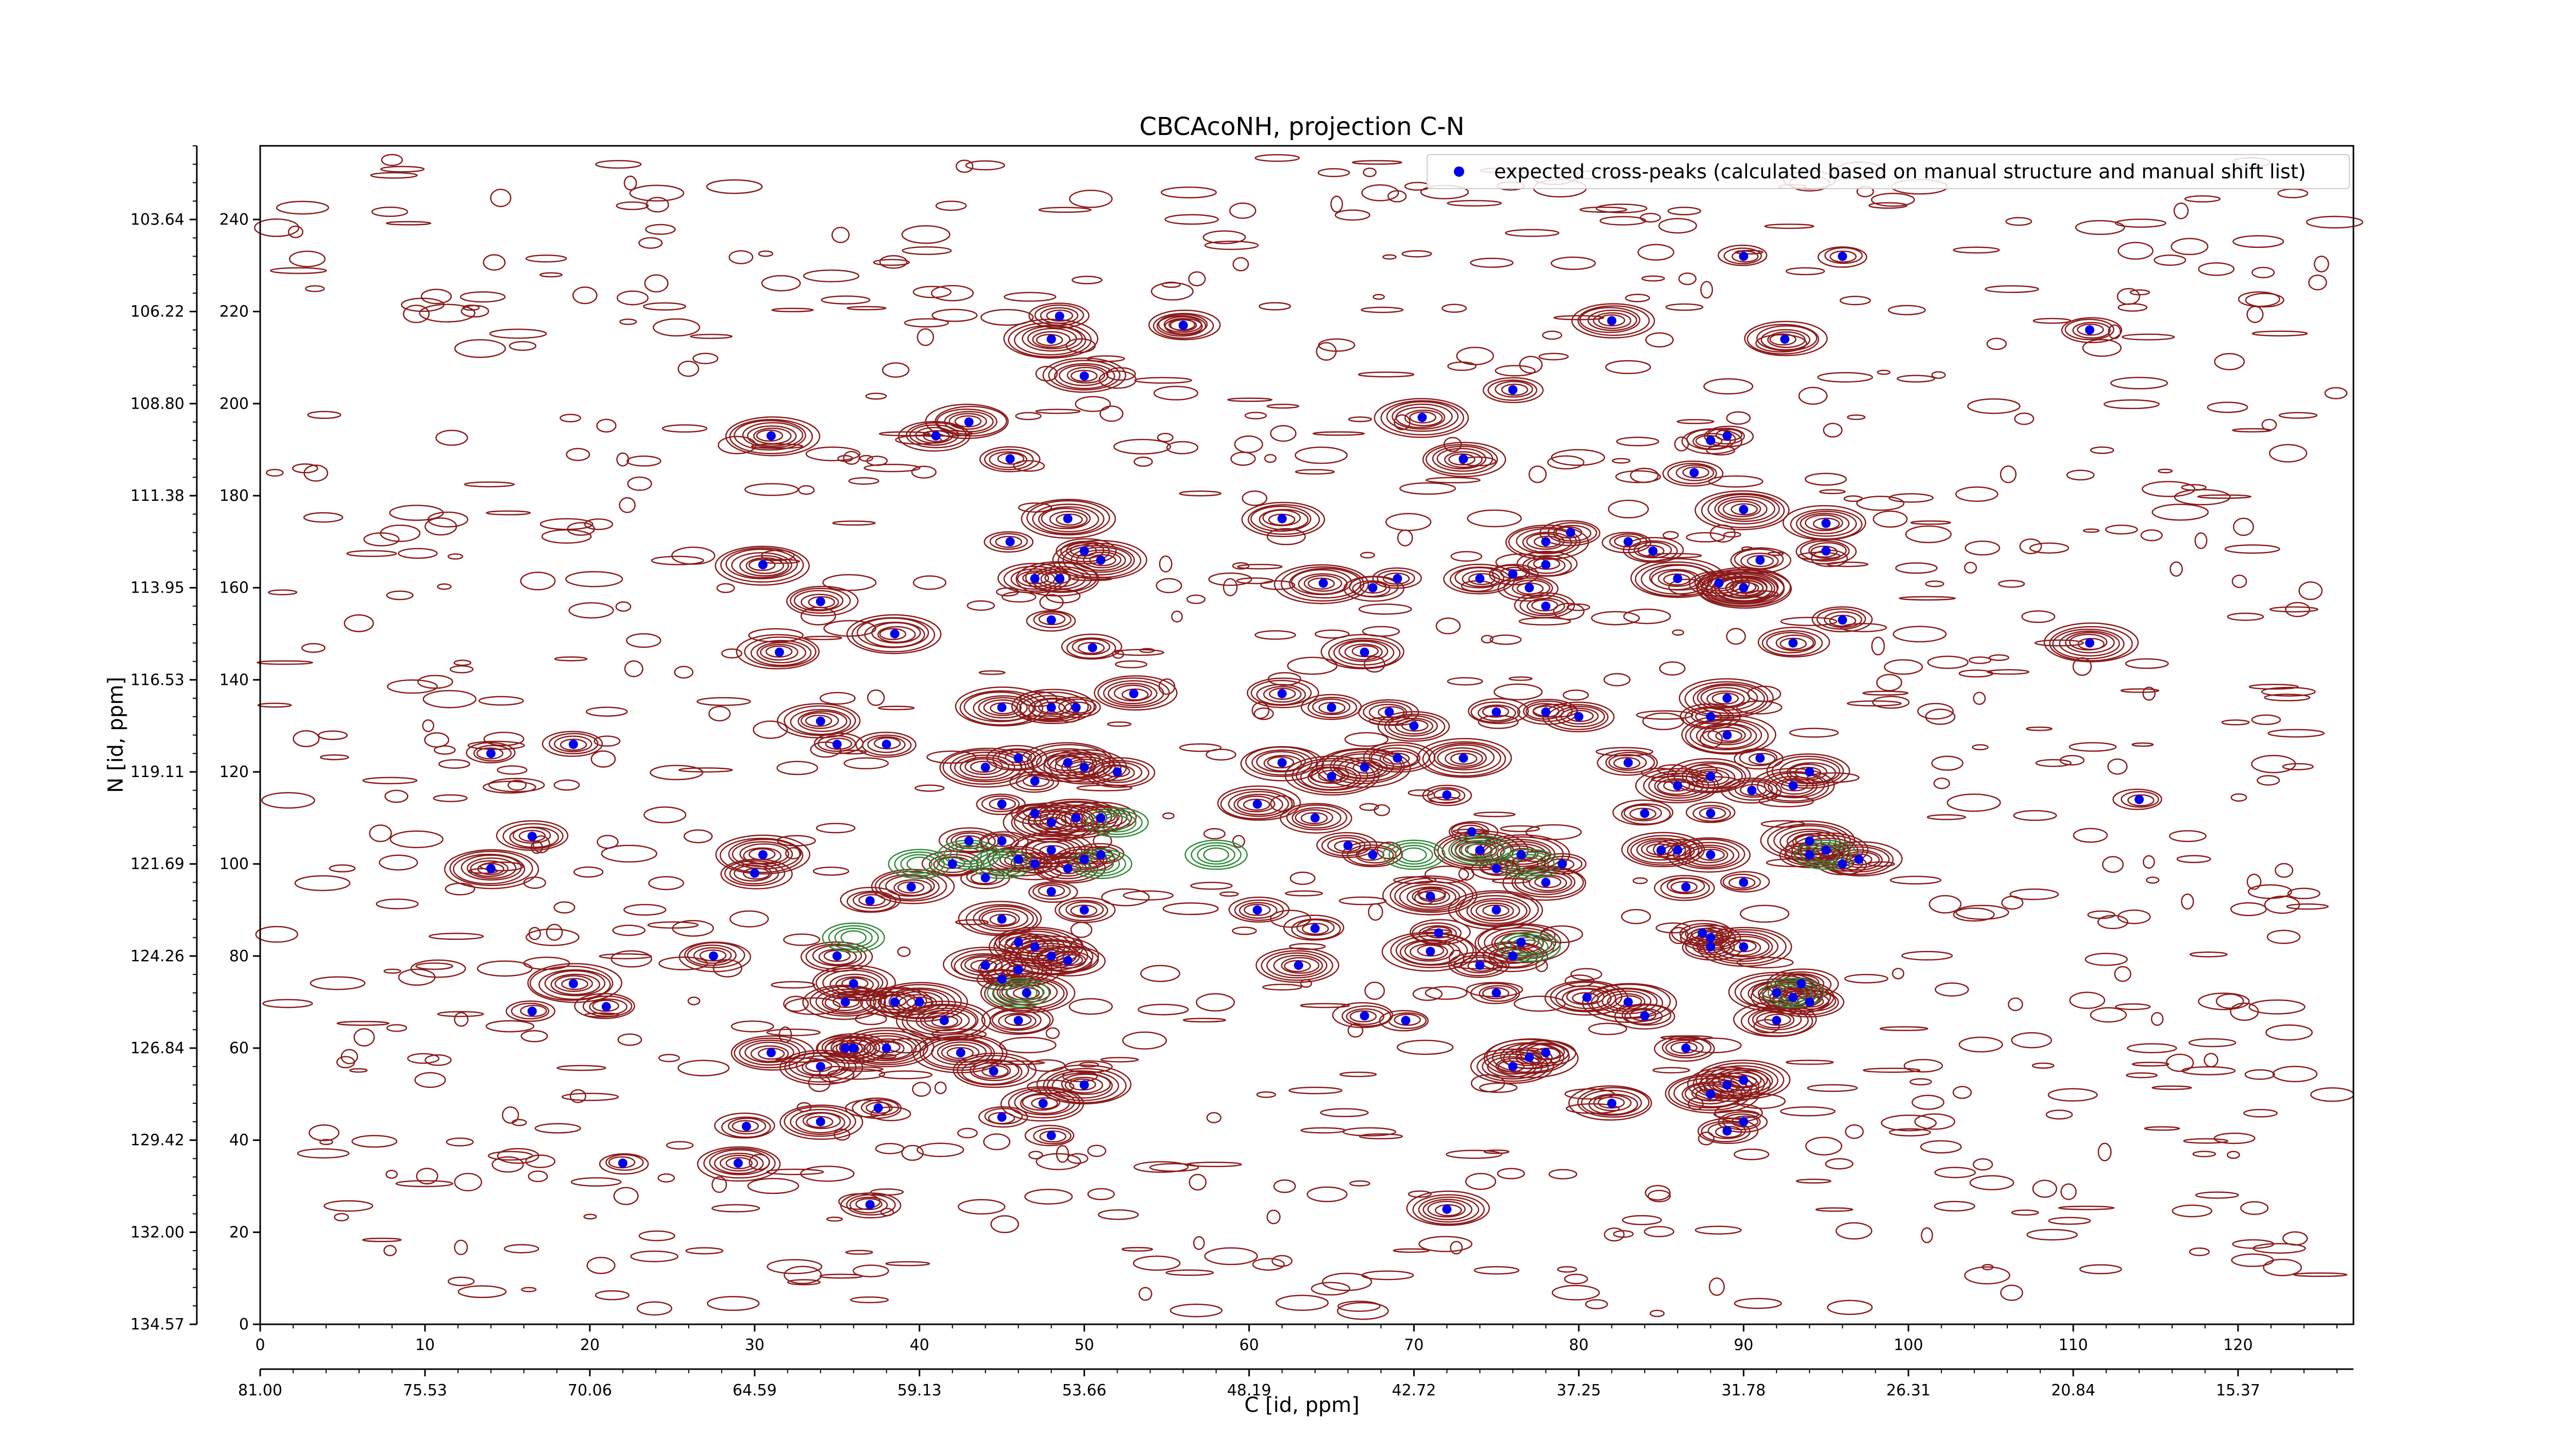  What do you see at coordinates (1413, 855) in the screenshot?
I see `negative-contour` at bounding box center [1413, 855].